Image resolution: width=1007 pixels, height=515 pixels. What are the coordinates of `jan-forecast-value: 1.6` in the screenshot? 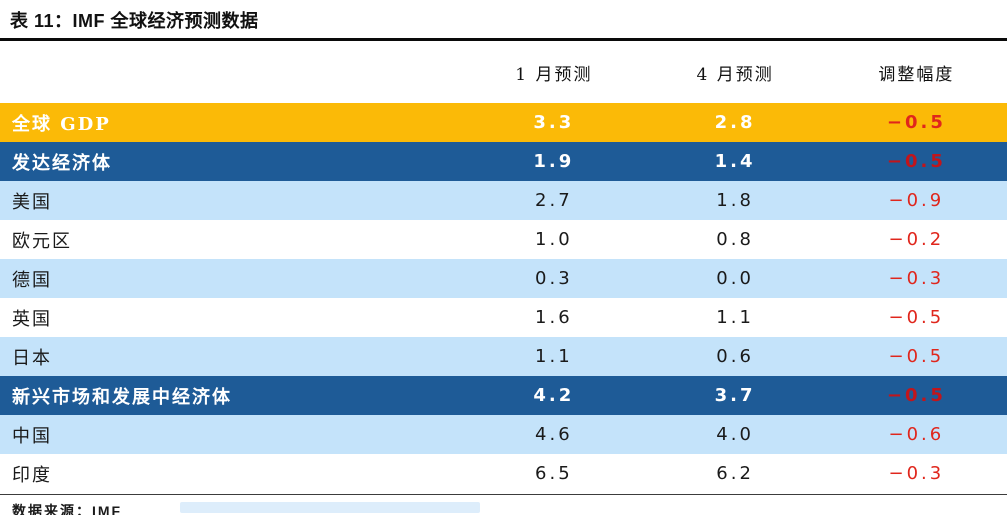 It's located at (554, 317).